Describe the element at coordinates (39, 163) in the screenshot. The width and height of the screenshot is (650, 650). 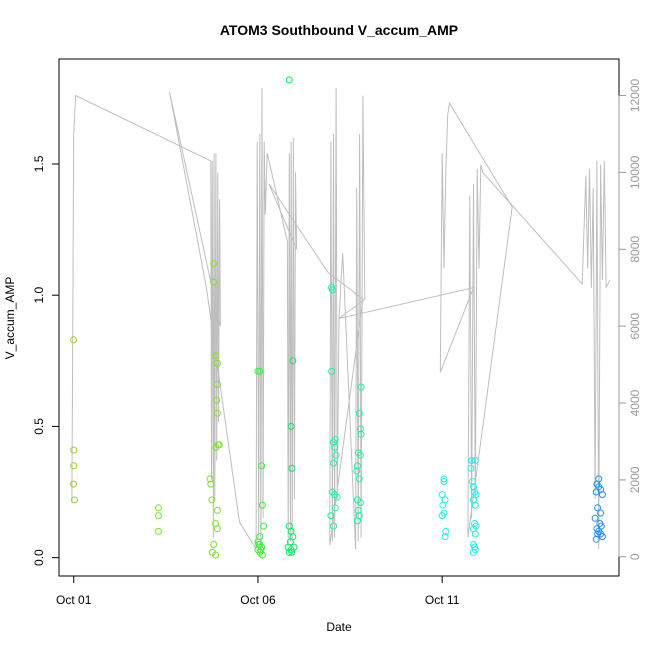
I see `y-tick-label: 1.5` at that location.